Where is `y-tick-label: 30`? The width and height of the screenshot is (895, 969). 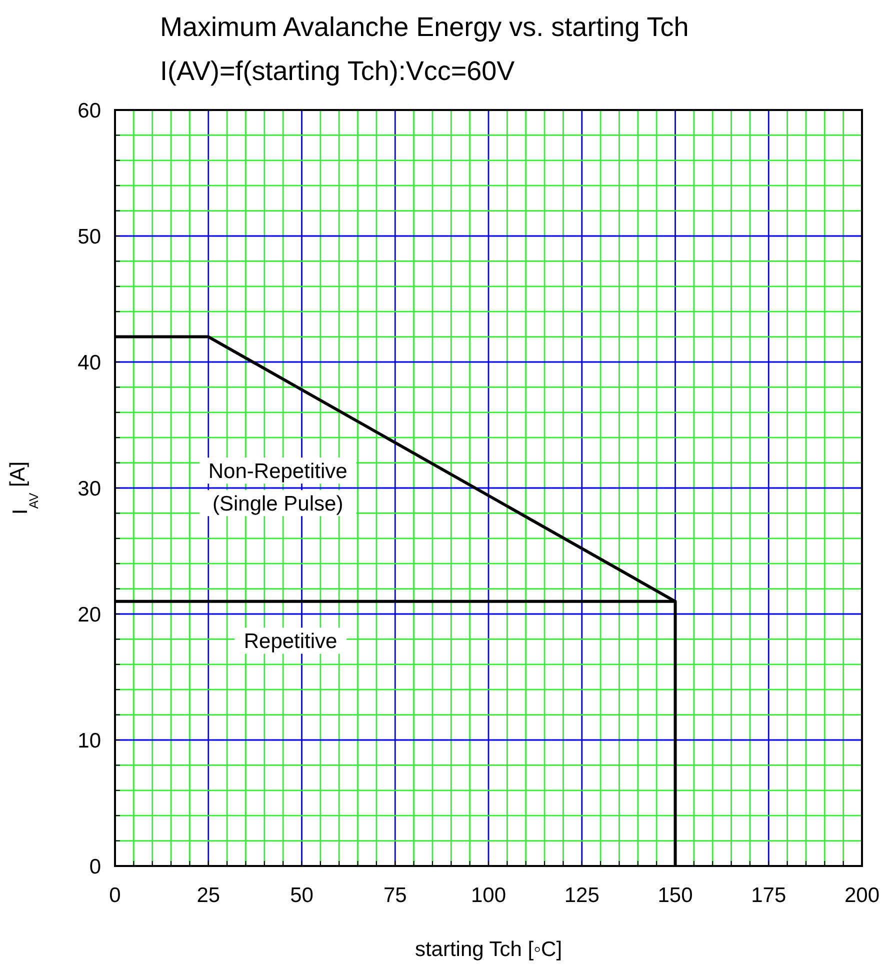 y-tick-label: 30 is located at coordinates (89, 488).